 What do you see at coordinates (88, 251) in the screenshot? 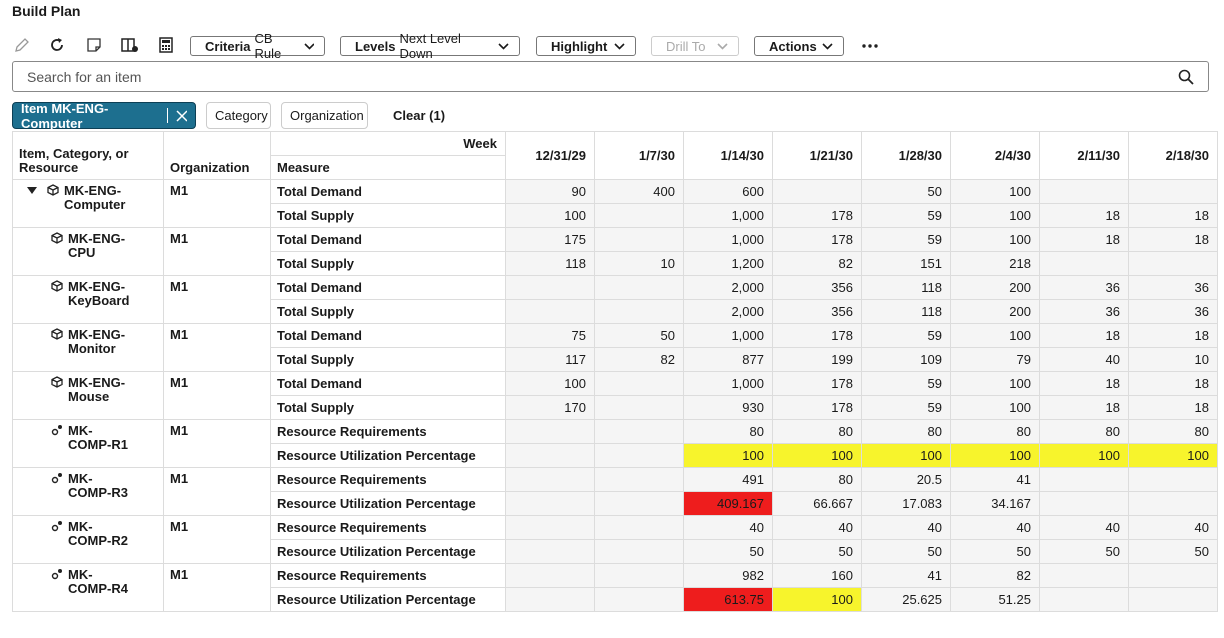
I see `item-cell: MK-ENG-CPU` at bounding box center [88, 251].